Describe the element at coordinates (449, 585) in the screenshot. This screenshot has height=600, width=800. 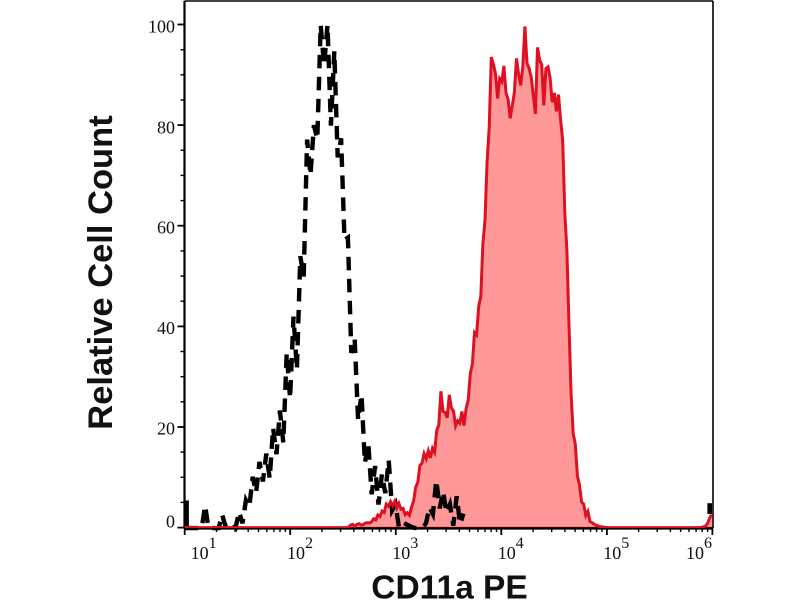
I see `svg-text: CD11a PE` at that location.